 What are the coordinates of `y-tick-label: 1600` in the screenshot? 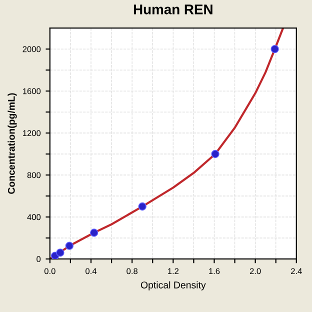 It's located at (31, 91).